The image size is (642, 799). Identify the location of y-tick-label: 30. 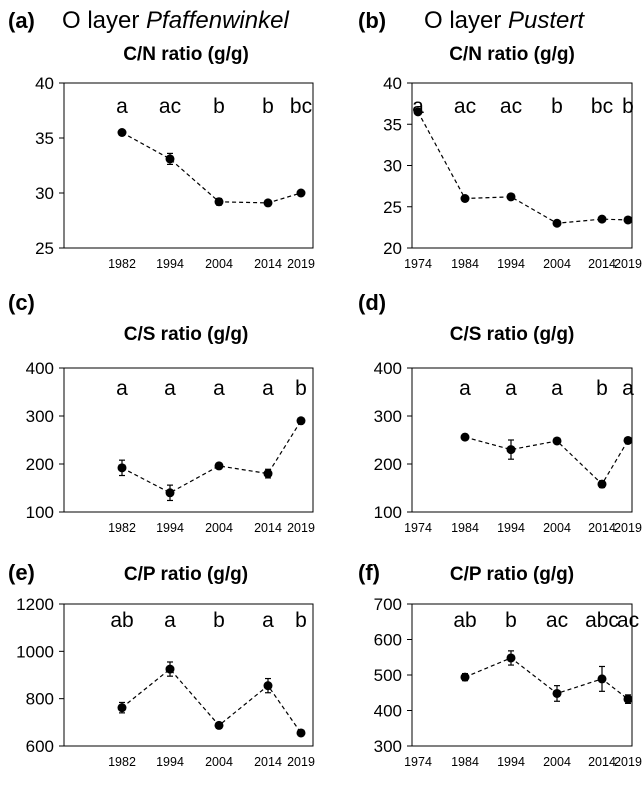
(392, 166).